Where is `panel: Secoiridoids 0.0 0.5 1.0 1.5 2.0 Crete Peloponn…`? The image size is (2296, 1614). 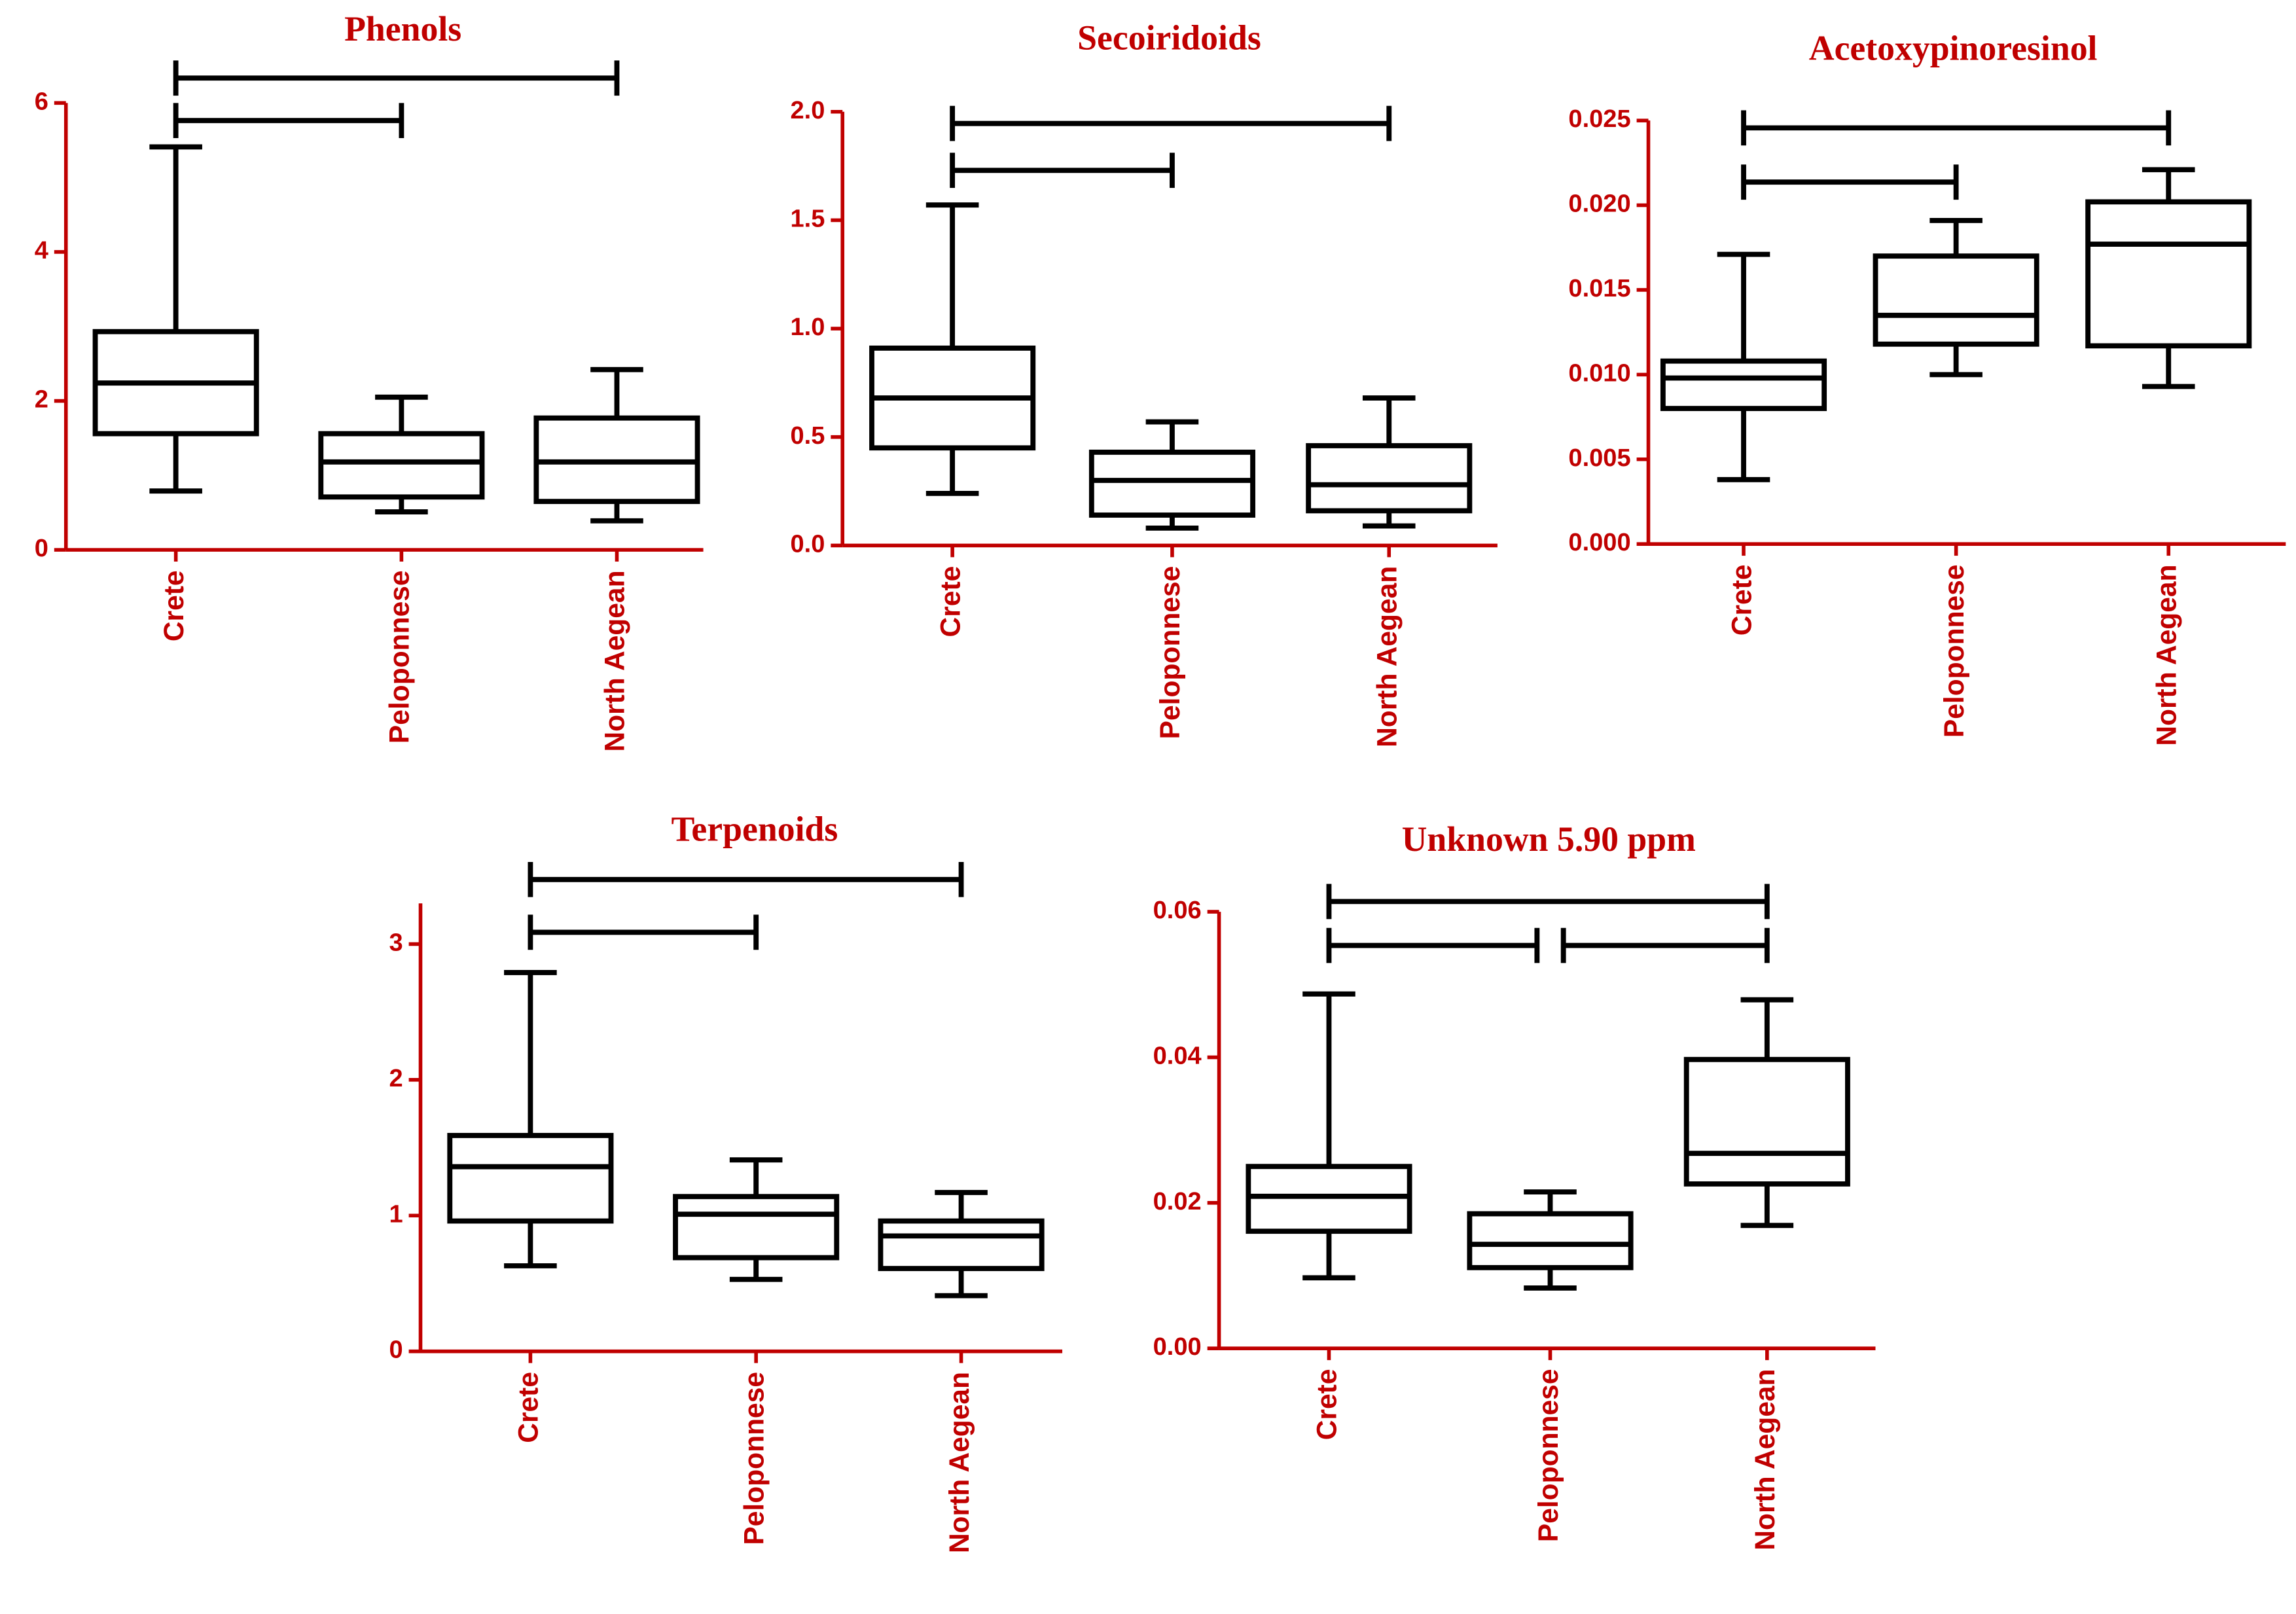
panel: Secoiridoids 0.0 0.5 1.0 1.5 2.0 Crete Peloponn… is located at coordinates (1144, 382).